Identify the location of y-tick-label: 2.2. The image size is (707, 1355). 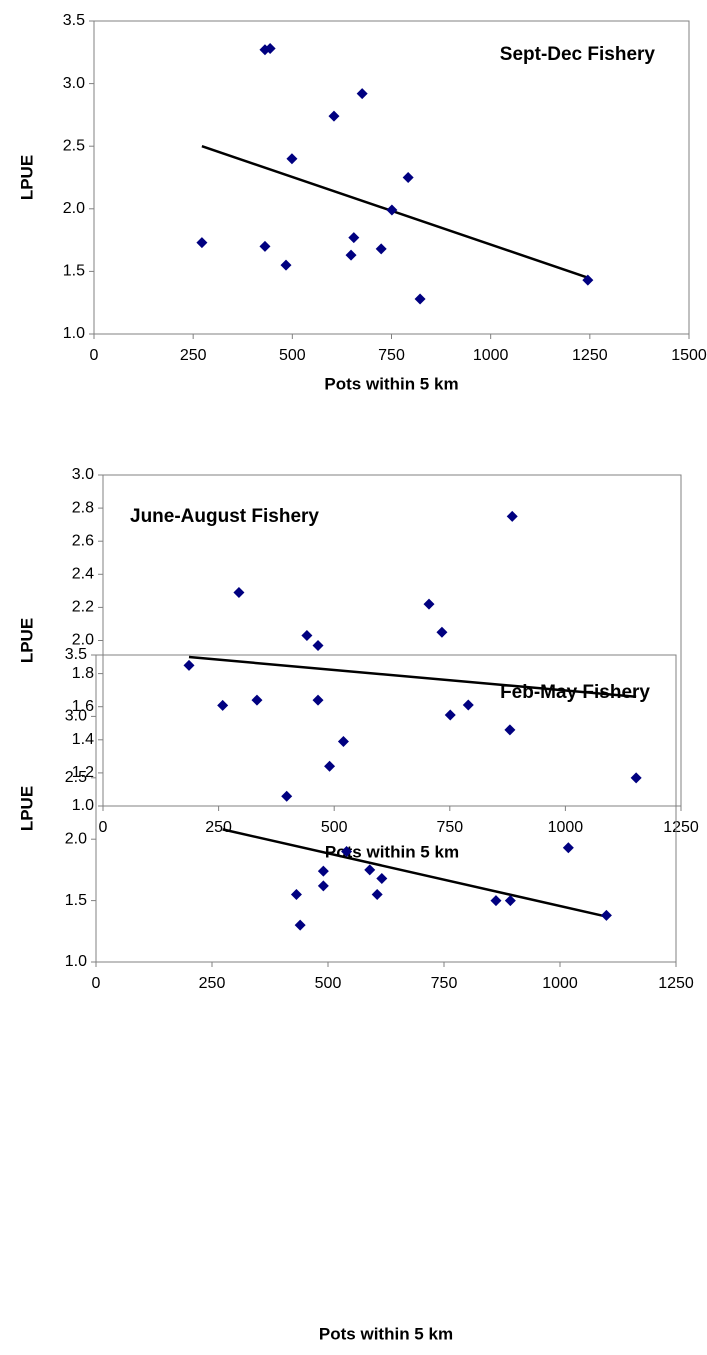
(83, 607).